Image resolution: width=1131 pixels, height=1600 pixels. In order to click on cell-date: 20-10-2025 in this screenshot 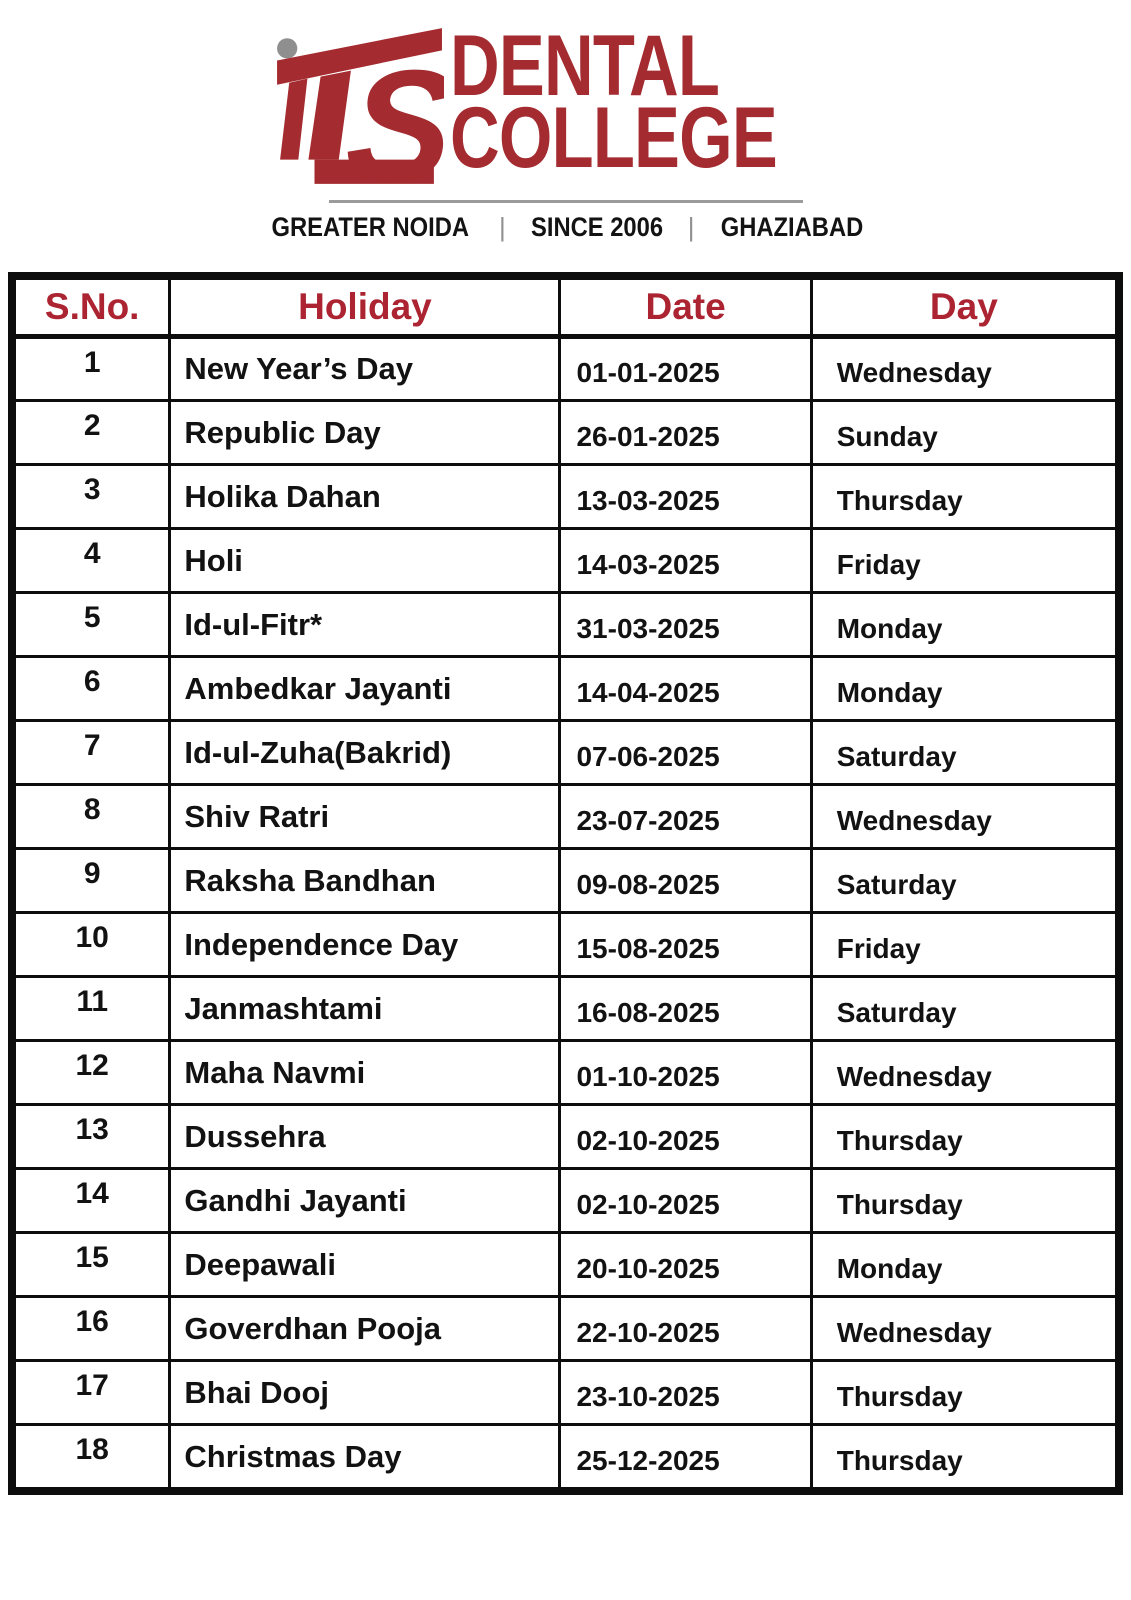, I will do `click(685, 1264)`.